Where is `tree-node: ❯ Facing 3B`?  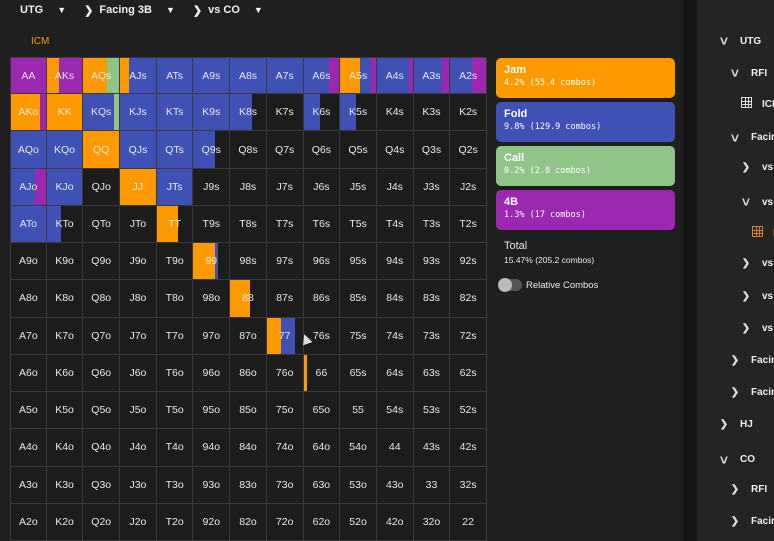 tree-node: ❯ Facing 3B is located at coordinates (751, 521).